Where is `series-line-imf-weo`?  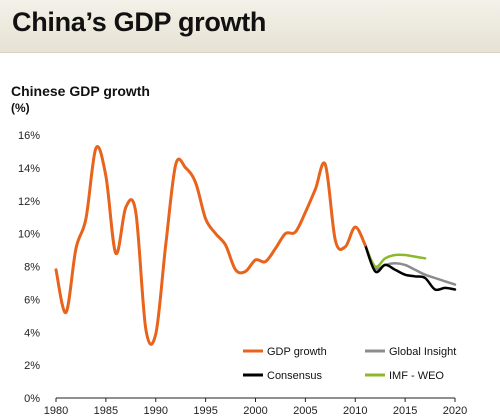 series-line-imf-weo is located at coordinates (395, 256).